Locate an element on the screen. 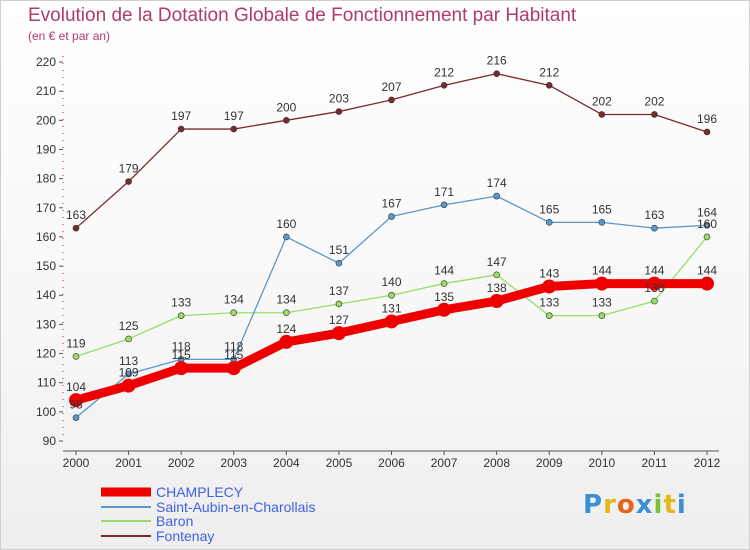 The height and width of the screenshot is (550, 750). legend-item: Saint-Aubin-en-Charollais is located at coordinates (231, 506).